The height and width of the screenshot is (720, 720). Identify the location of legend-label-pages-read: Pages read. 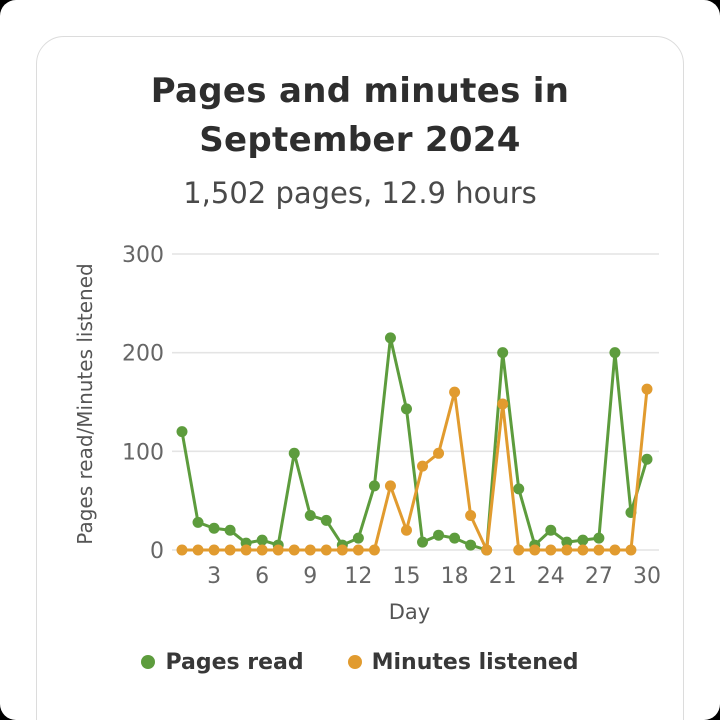
(234, 662).